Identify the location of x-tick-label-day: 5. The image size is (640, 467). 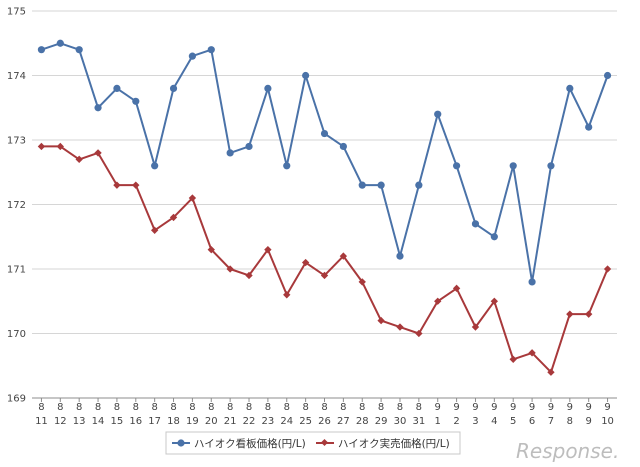
(513, 421).